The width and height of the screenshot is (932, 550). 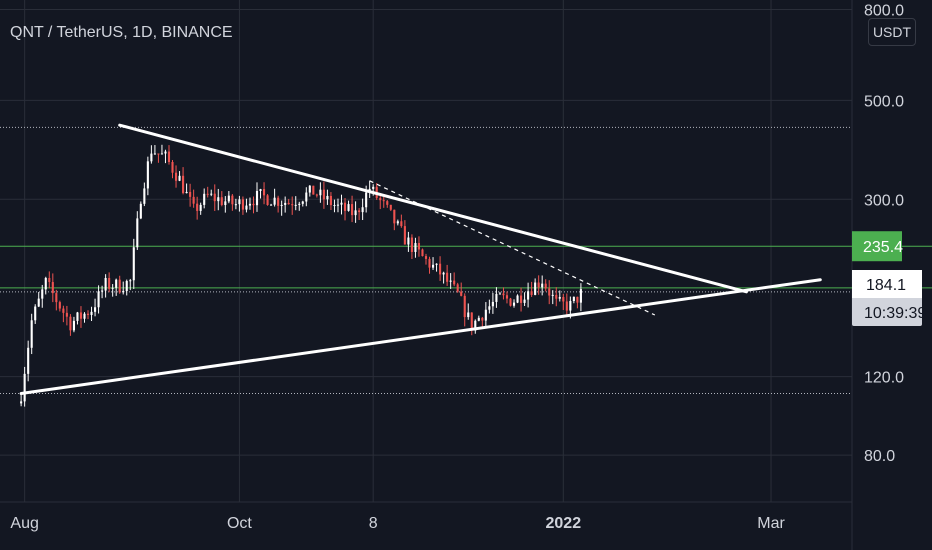 I want to click on currency-button: USDT, so click(x=892, y=32).